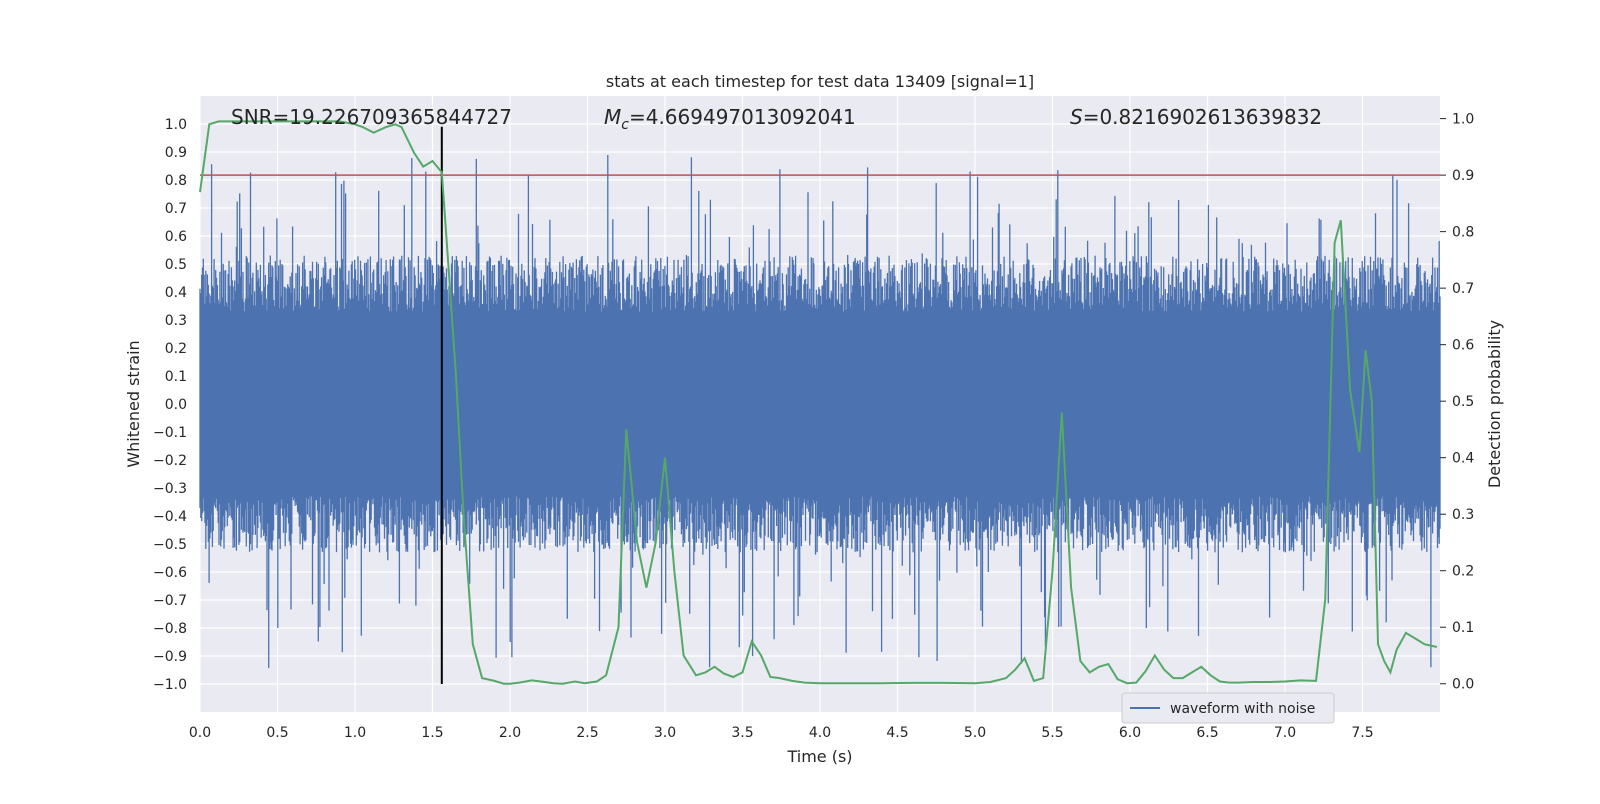  Describe the element at coordinates (742, 733) in the screenshot. I see `x-tick-label: 3.5` at that location.